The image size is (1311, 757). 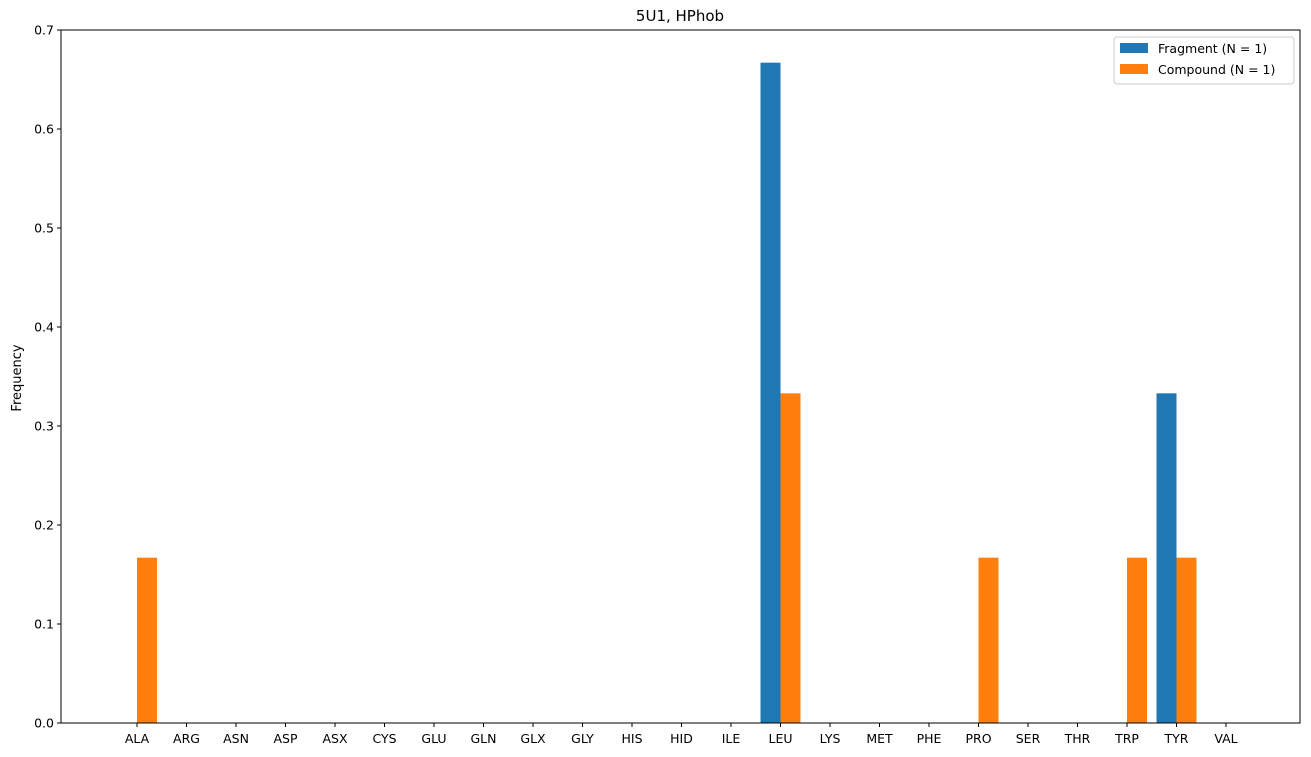 I want to click on legend-box, so click(x=1204, y=60).